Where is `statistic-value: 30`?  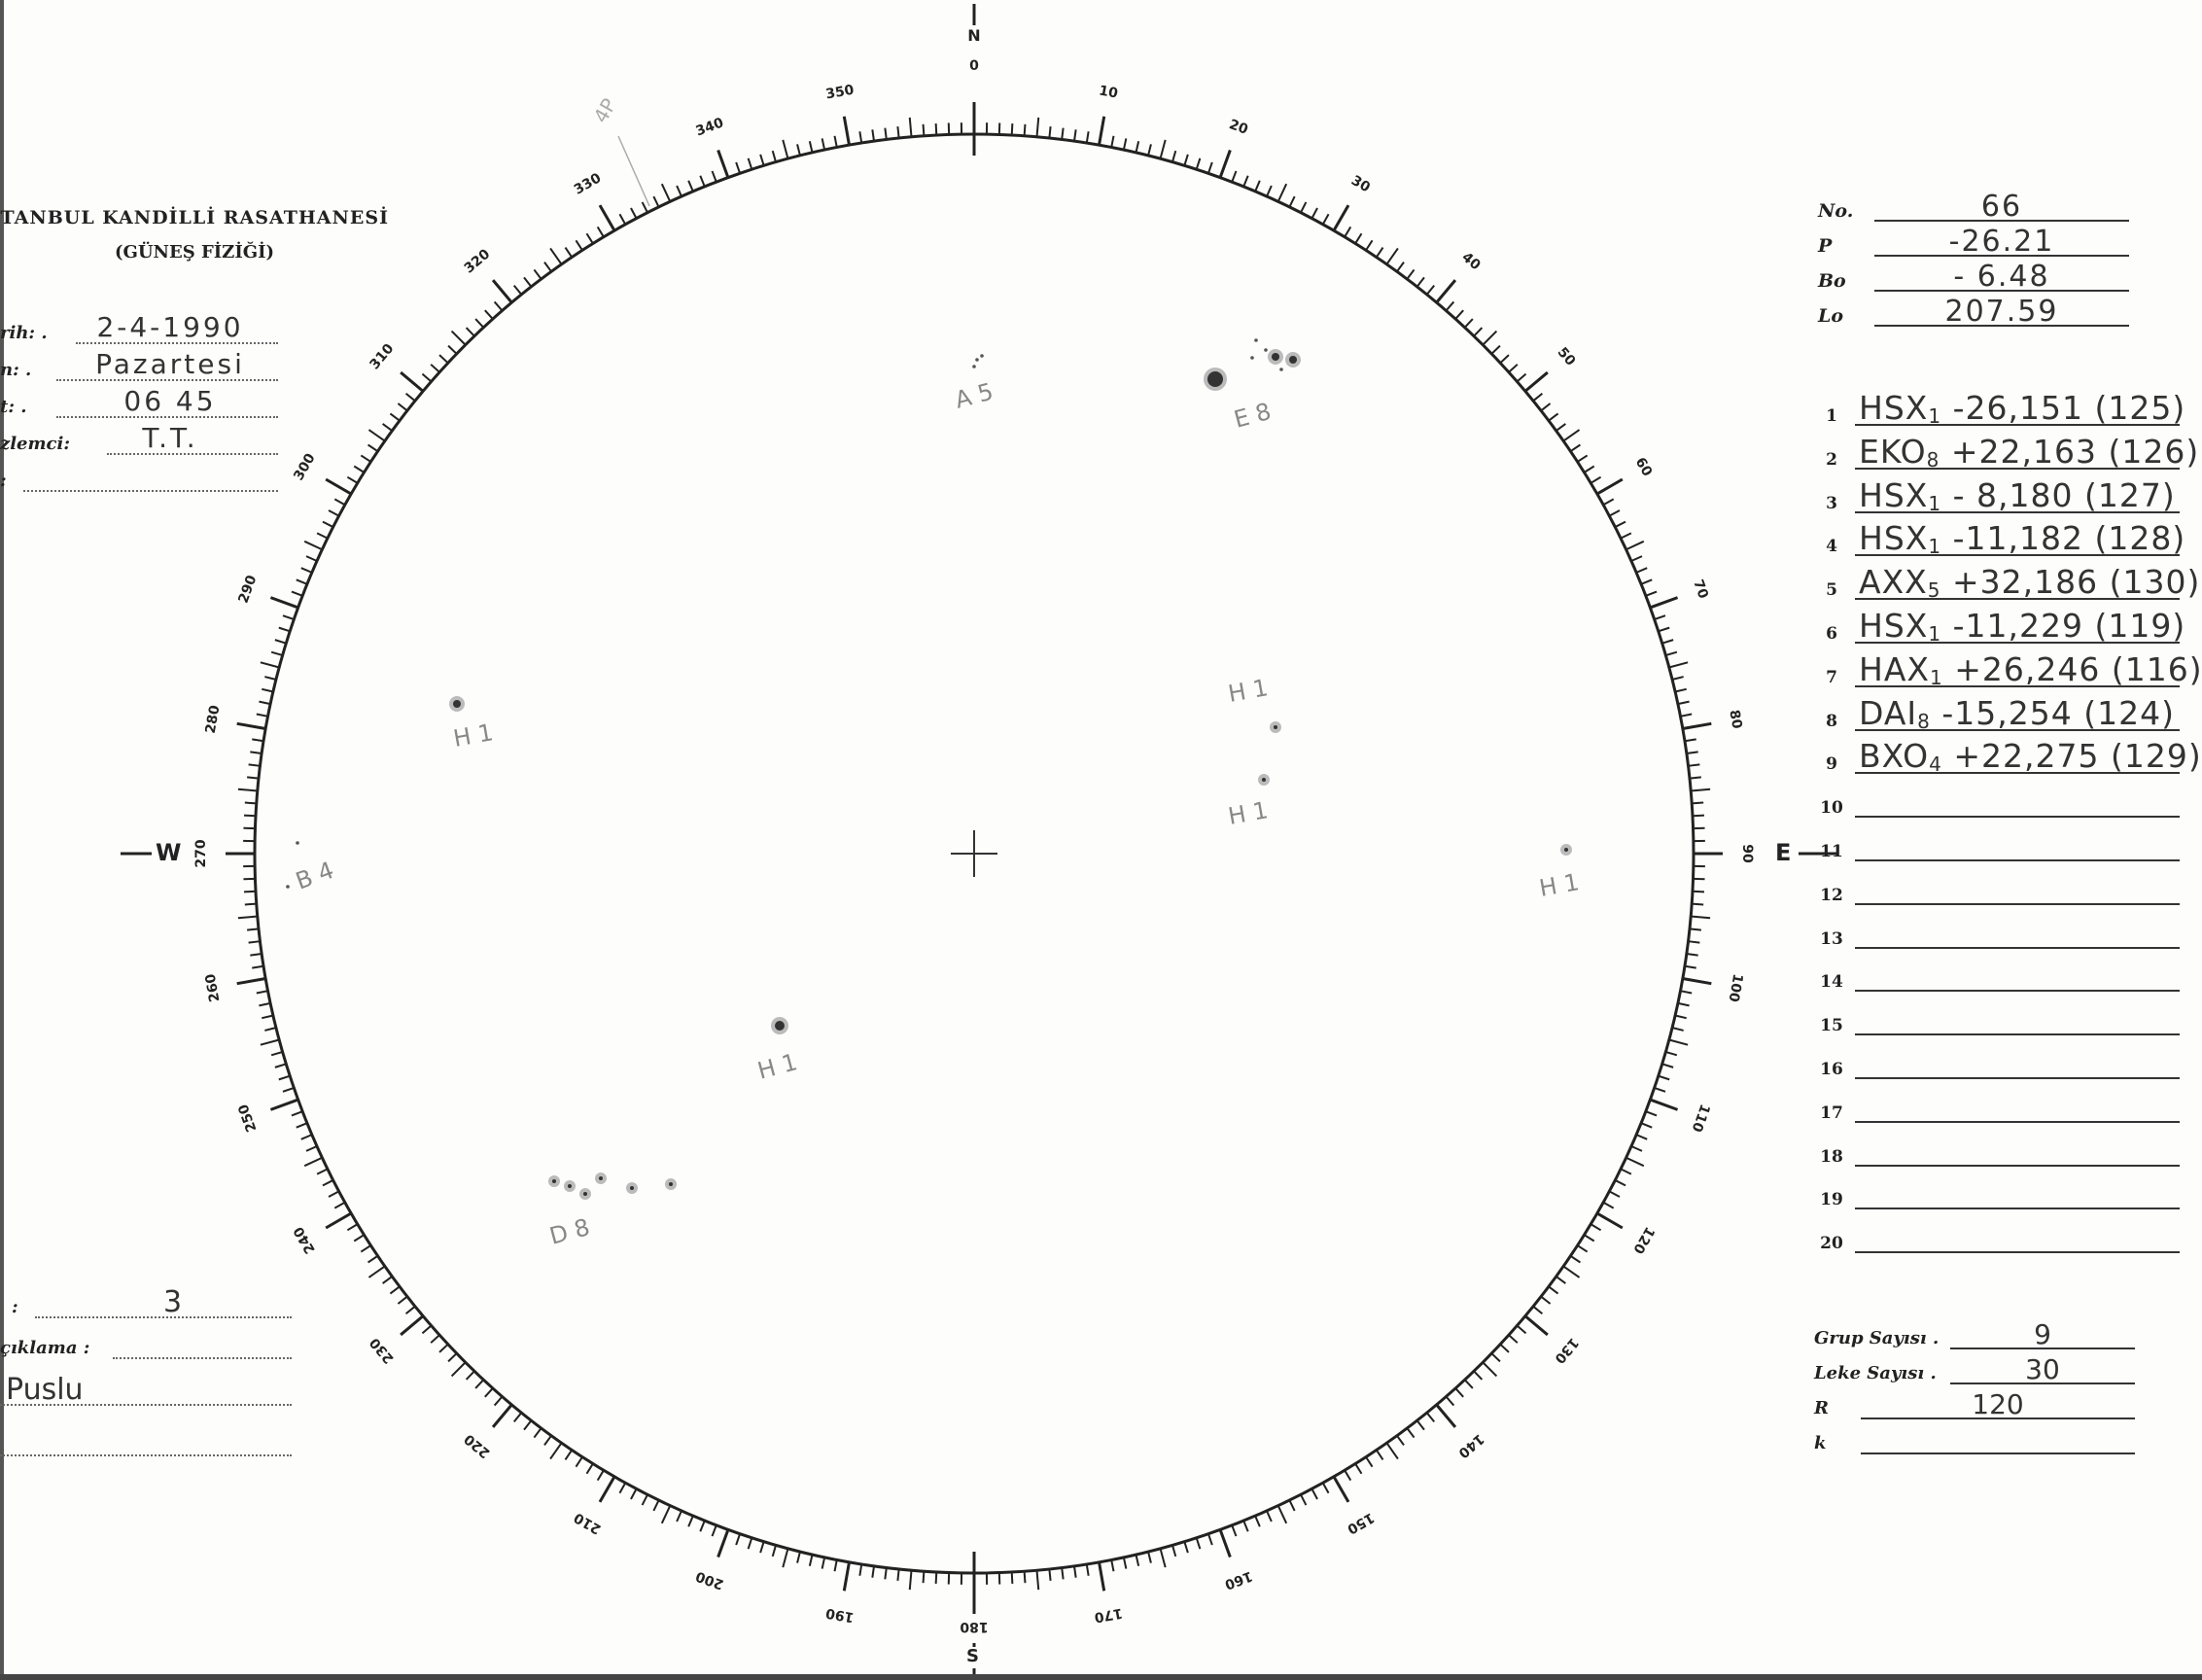 statistic-value: 30 is located at coordinates (2043, 1369).